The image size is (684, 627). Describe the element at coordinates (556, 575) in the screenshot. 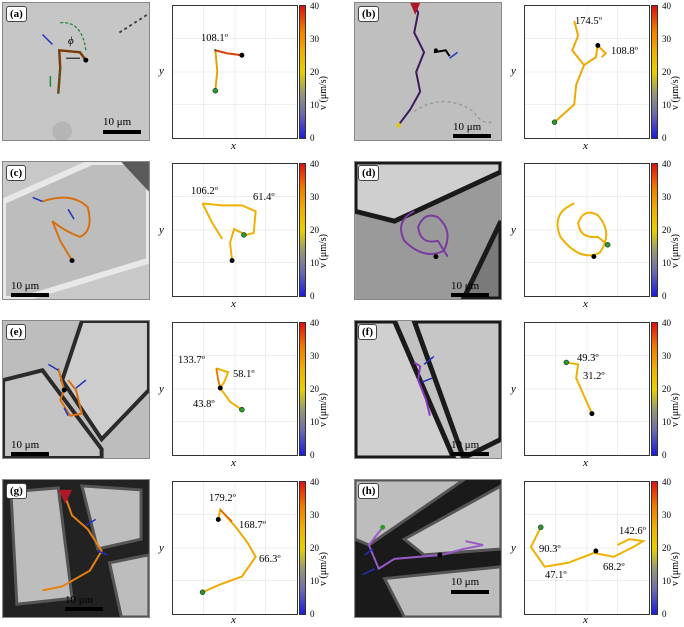

I see `angle-label: 47.1º` at that location.